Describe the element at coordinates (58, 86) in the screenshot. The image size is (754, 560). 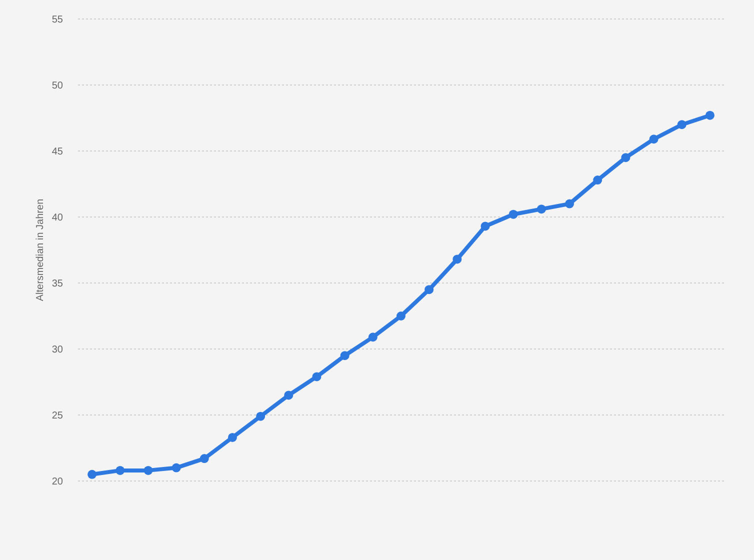
I see `y-tick-label: 50` at that location.